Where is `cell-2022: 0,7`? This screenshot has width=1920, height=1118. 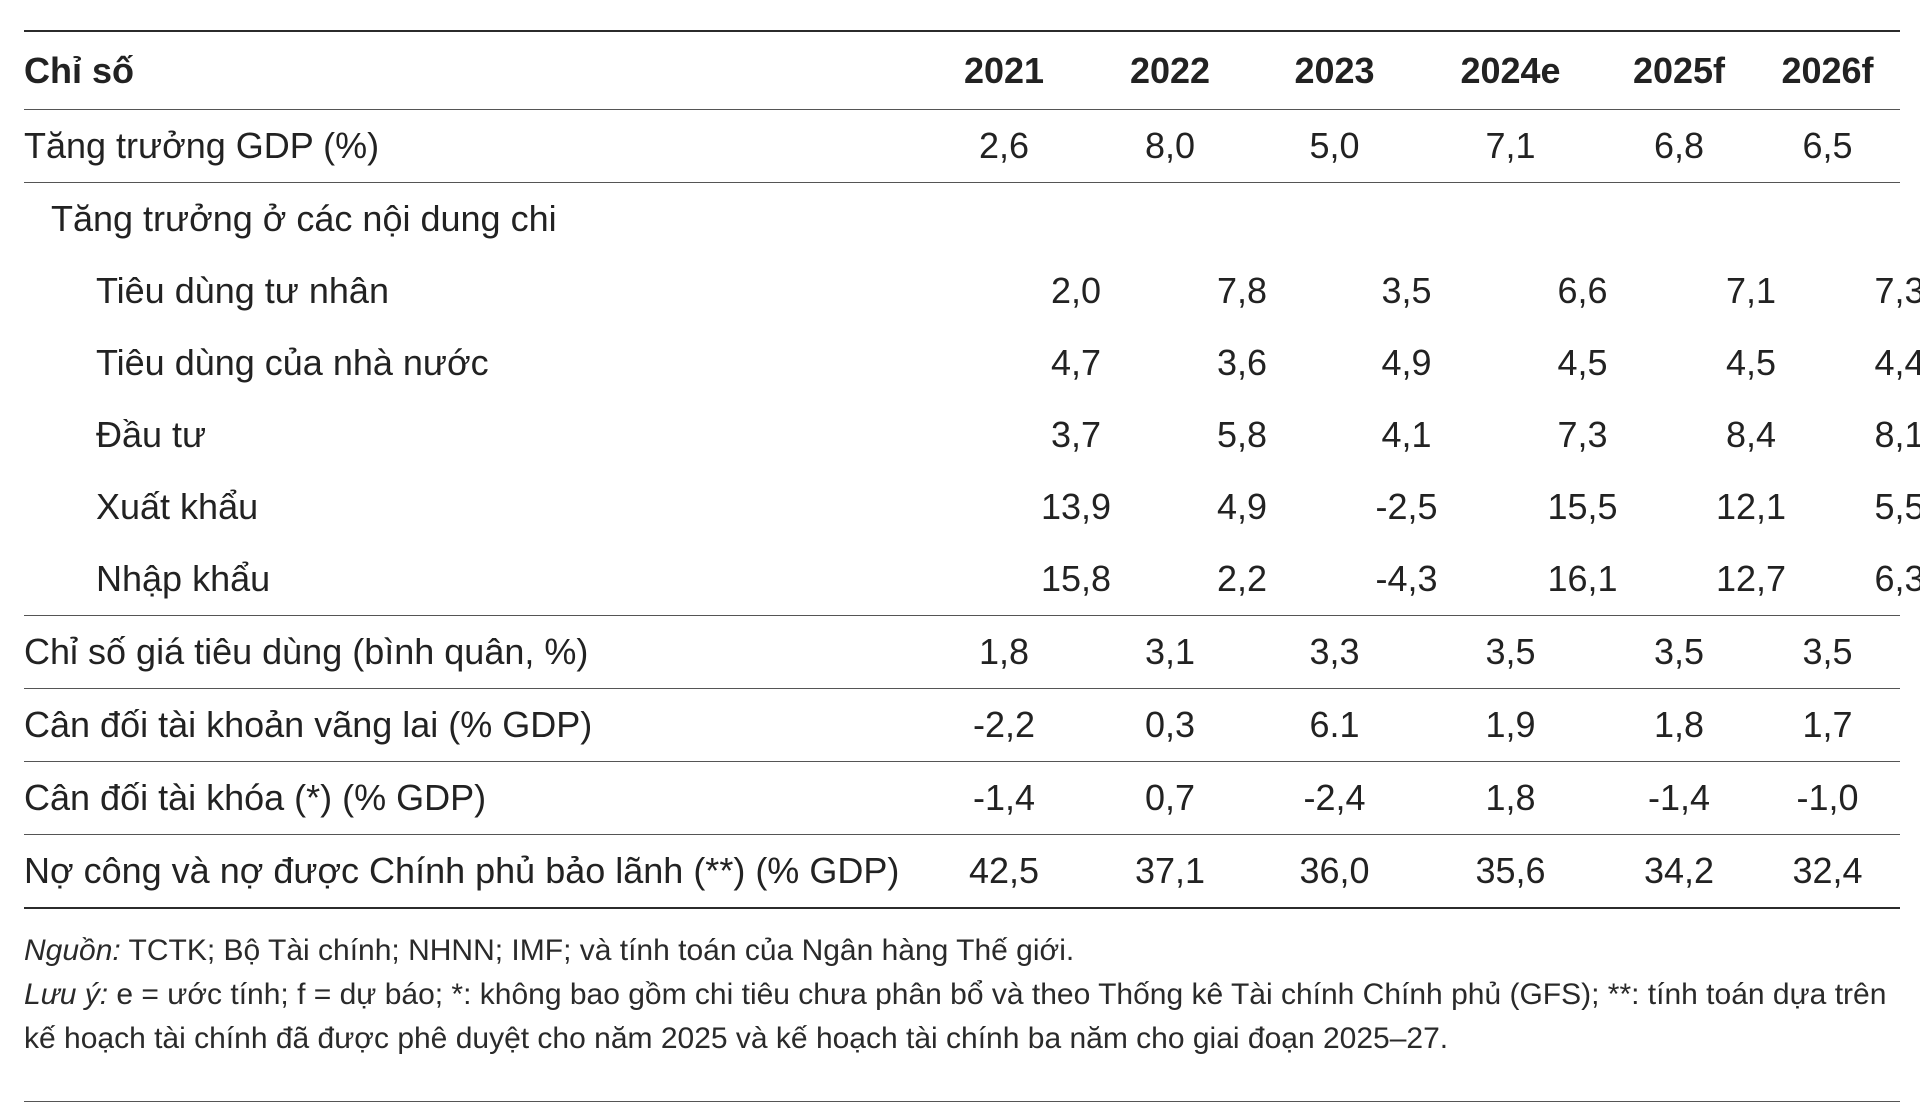 cell-2022: 0,7 is located at coordinates (1170, 797).